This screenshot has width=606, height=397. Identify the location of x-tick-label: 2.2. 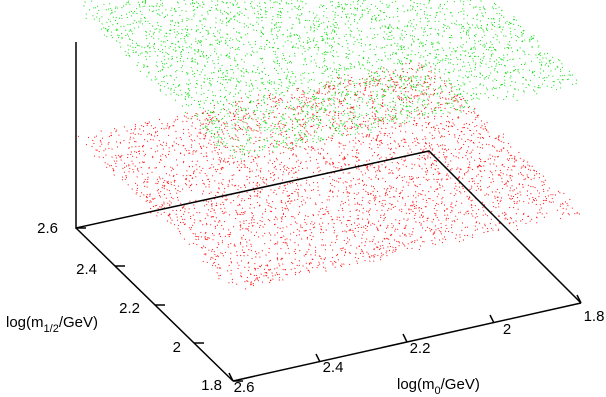
(420, 348).